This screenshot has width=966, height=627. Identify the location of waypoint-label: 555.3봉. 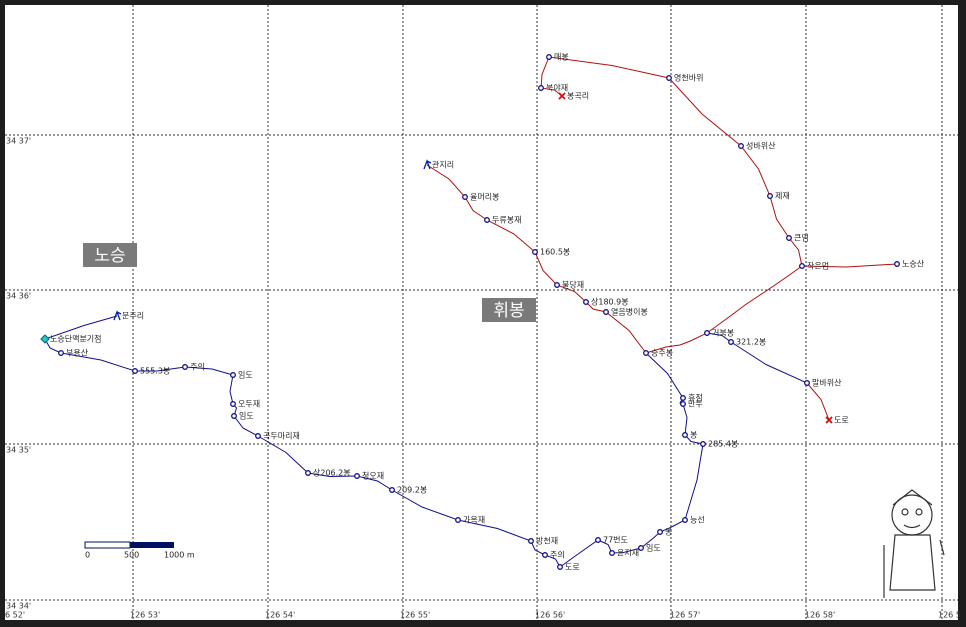
(155, 371).